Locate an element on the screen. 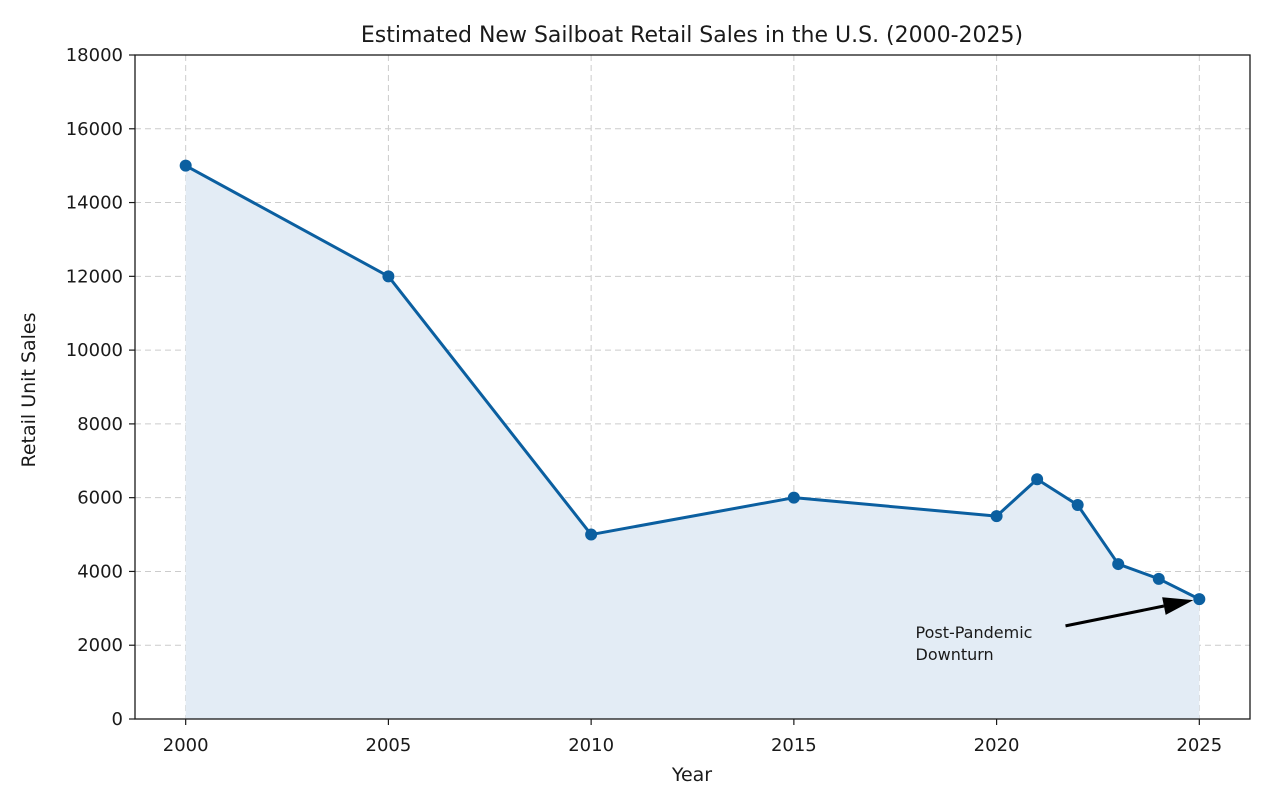 The width and height of the screenshot is (1280, 800). y-tick-label: 6000 is located at coordinates (100, 498).